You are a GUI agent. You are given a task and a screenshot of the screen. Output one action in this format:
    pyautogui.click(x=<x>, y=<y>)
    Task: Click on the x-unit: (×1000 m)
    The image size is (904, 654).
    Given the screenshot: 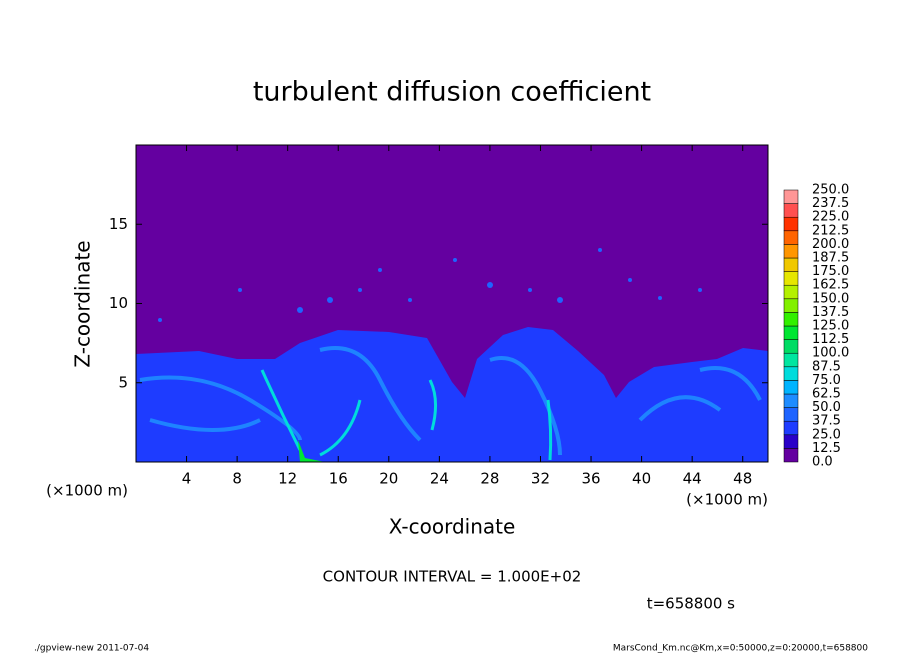 What is the action you would take?
    pyautogui.click(x=727, y=500)
    